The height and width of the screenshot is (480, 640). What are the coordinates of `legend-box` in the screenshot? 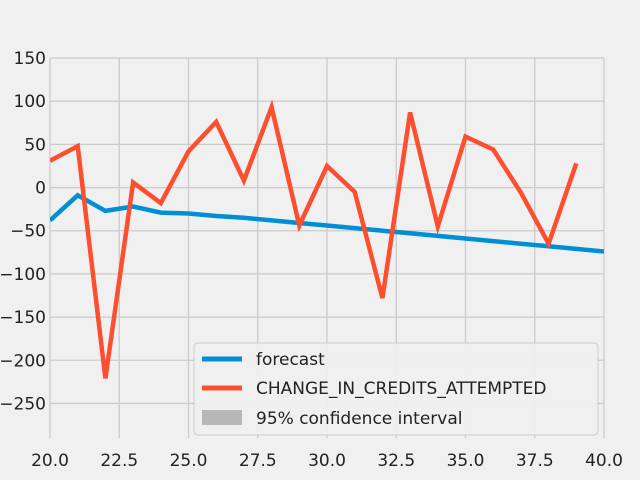 It's located at (396, 389).